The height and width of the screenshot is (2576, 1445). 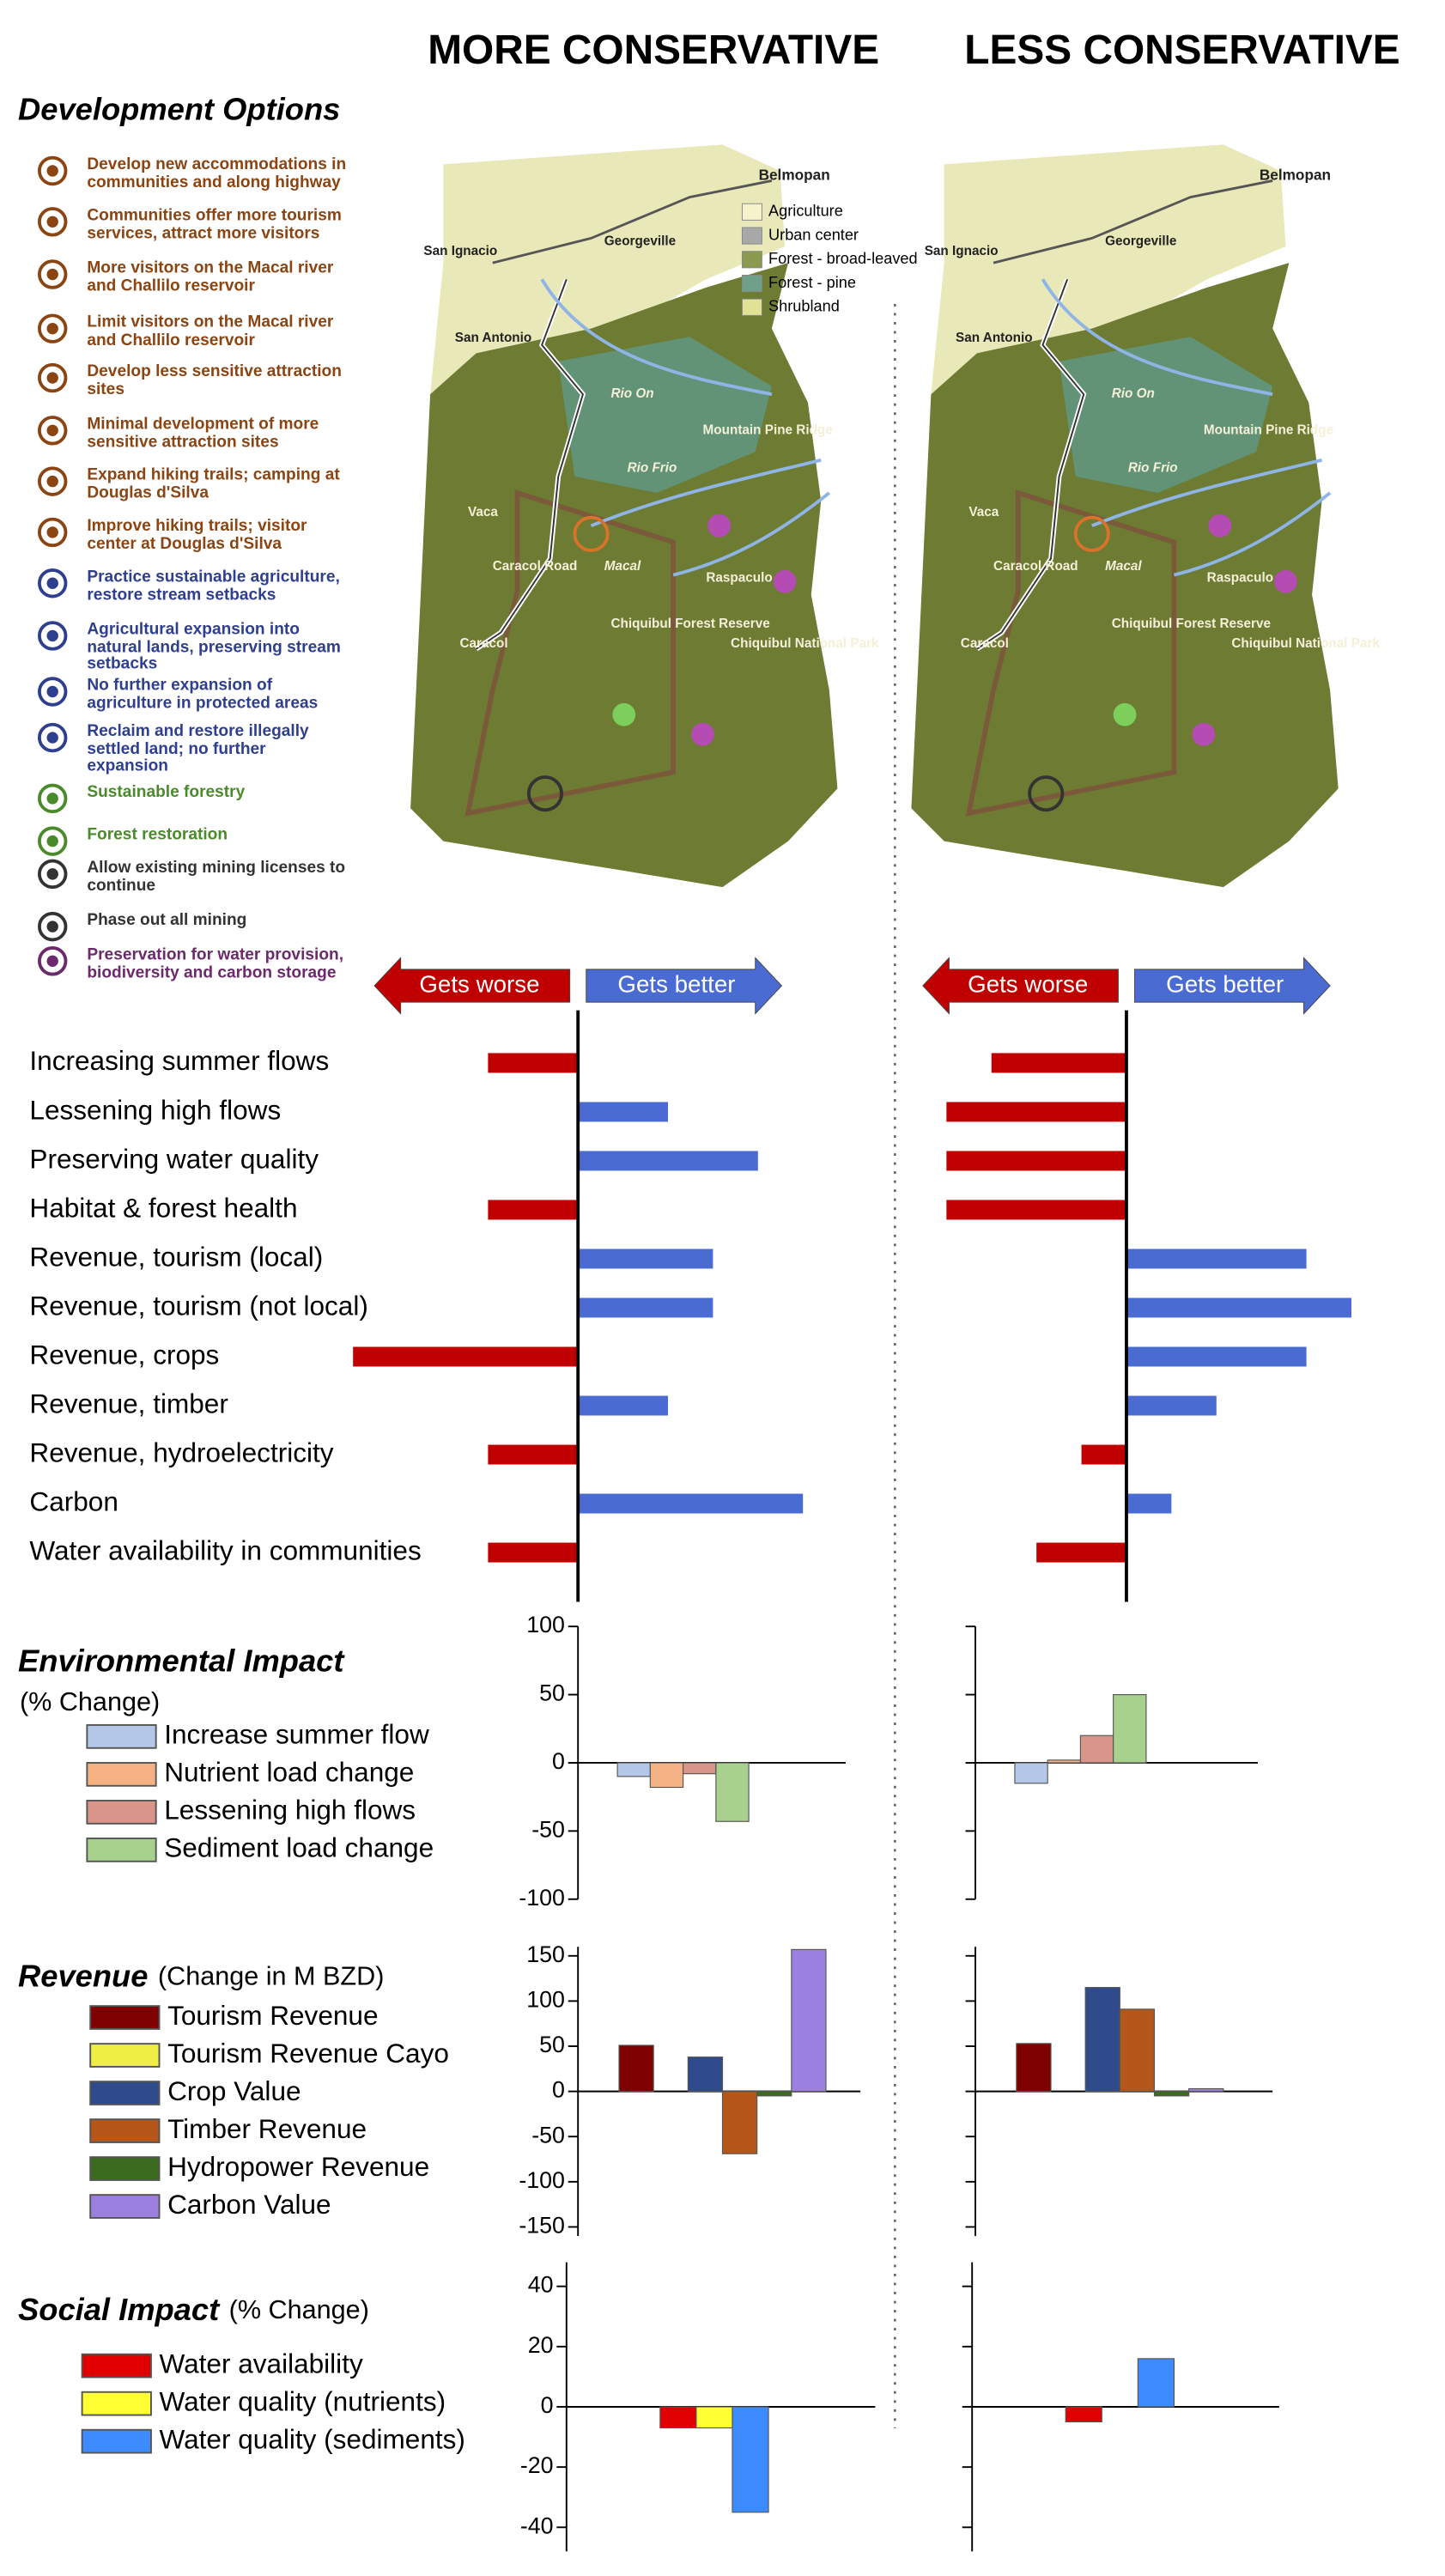 I want to click on land-cover-label: Shrubland, so click(x=804, y=306).